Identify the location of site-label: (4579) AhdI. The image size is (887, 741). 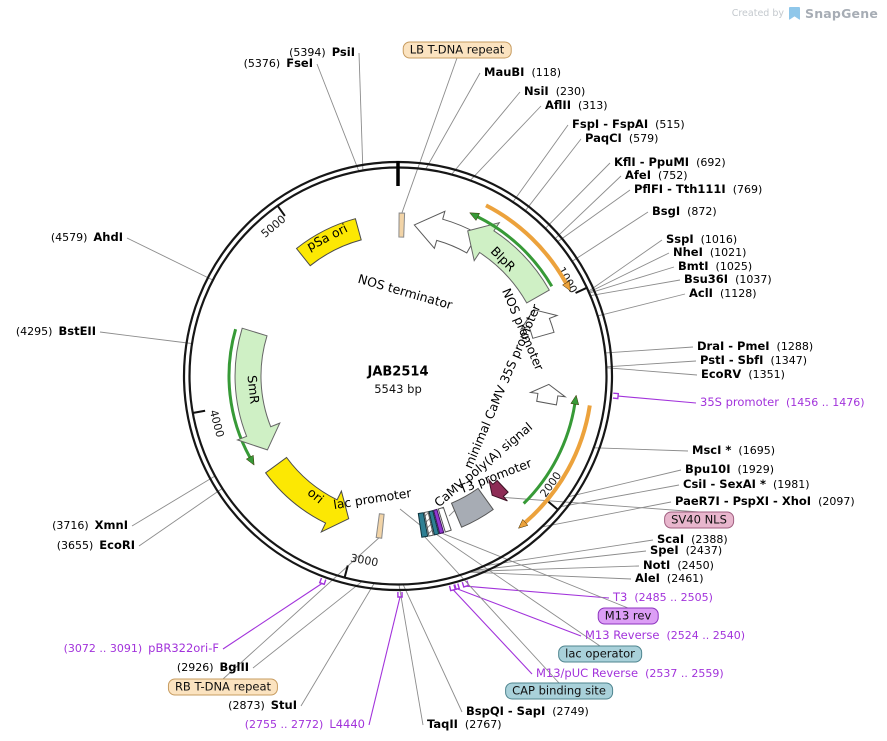
(87, 237).